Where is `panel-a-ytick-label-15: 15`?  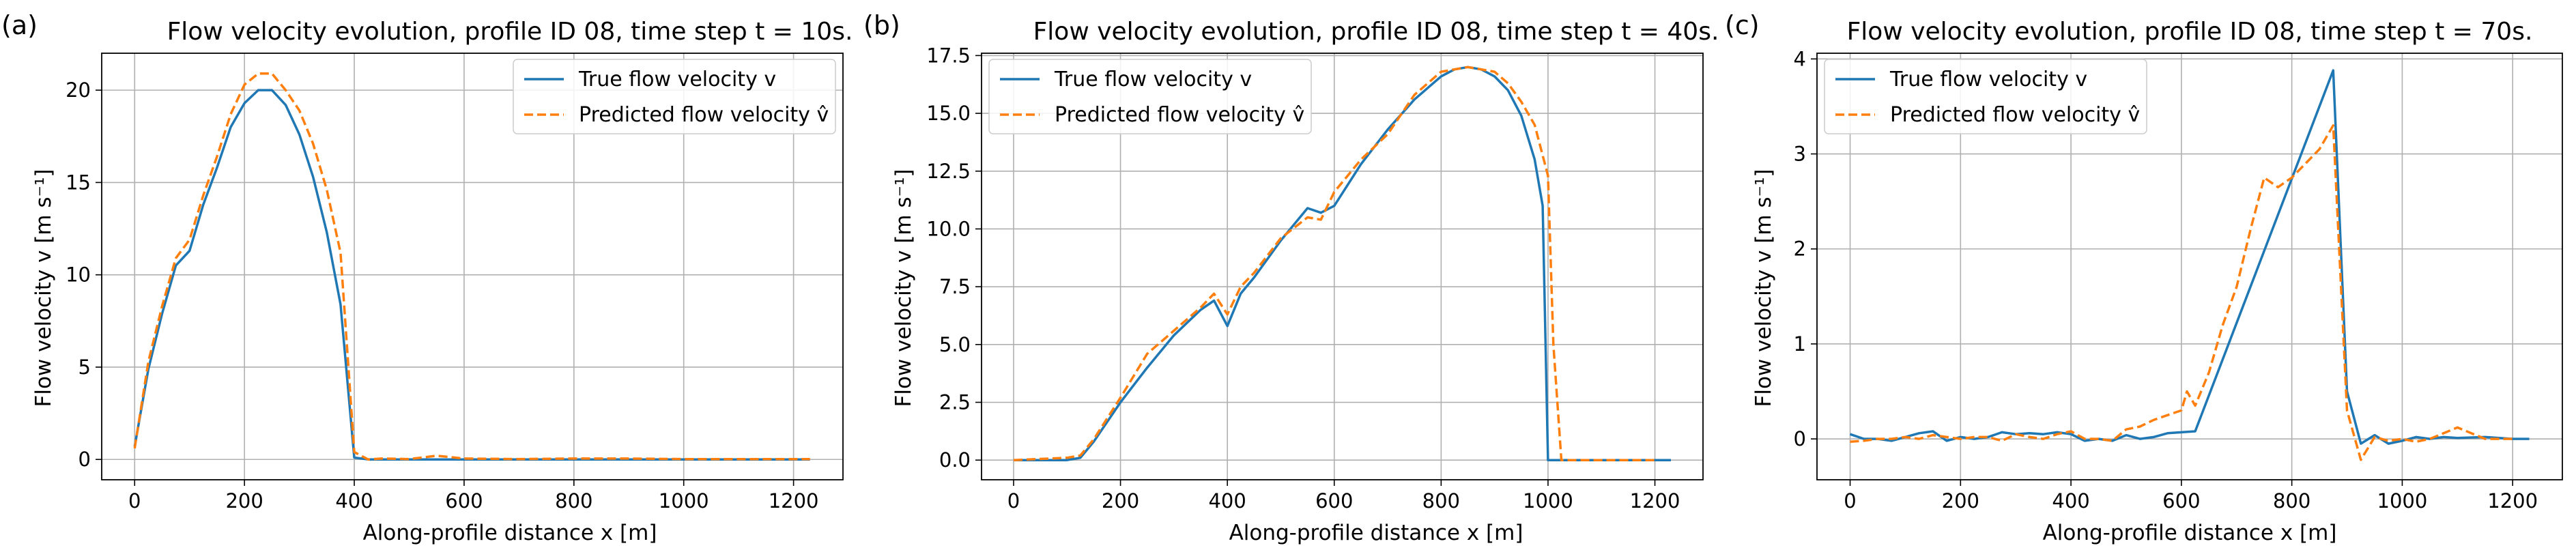 panel-a-ytick-label-15: 15 is located at coordinates (78, 182).